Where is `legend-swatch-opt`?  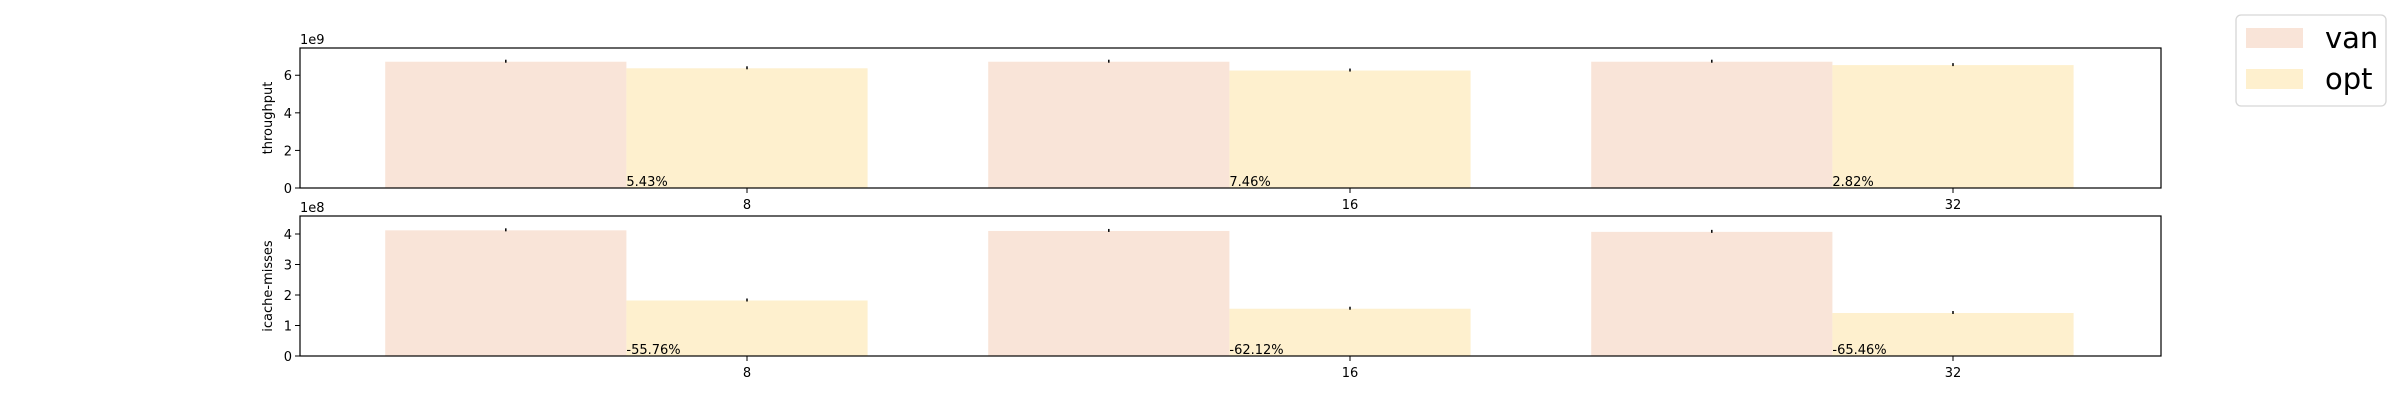
legend-swatch-opt is located at coordinates (2274, 79).